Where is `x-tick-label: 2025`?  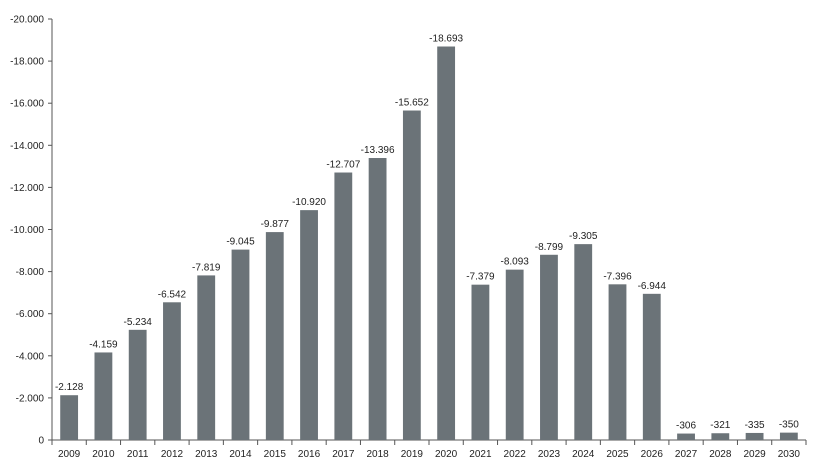 x-tick-label: 2025 is located at coordinates (617, 454).